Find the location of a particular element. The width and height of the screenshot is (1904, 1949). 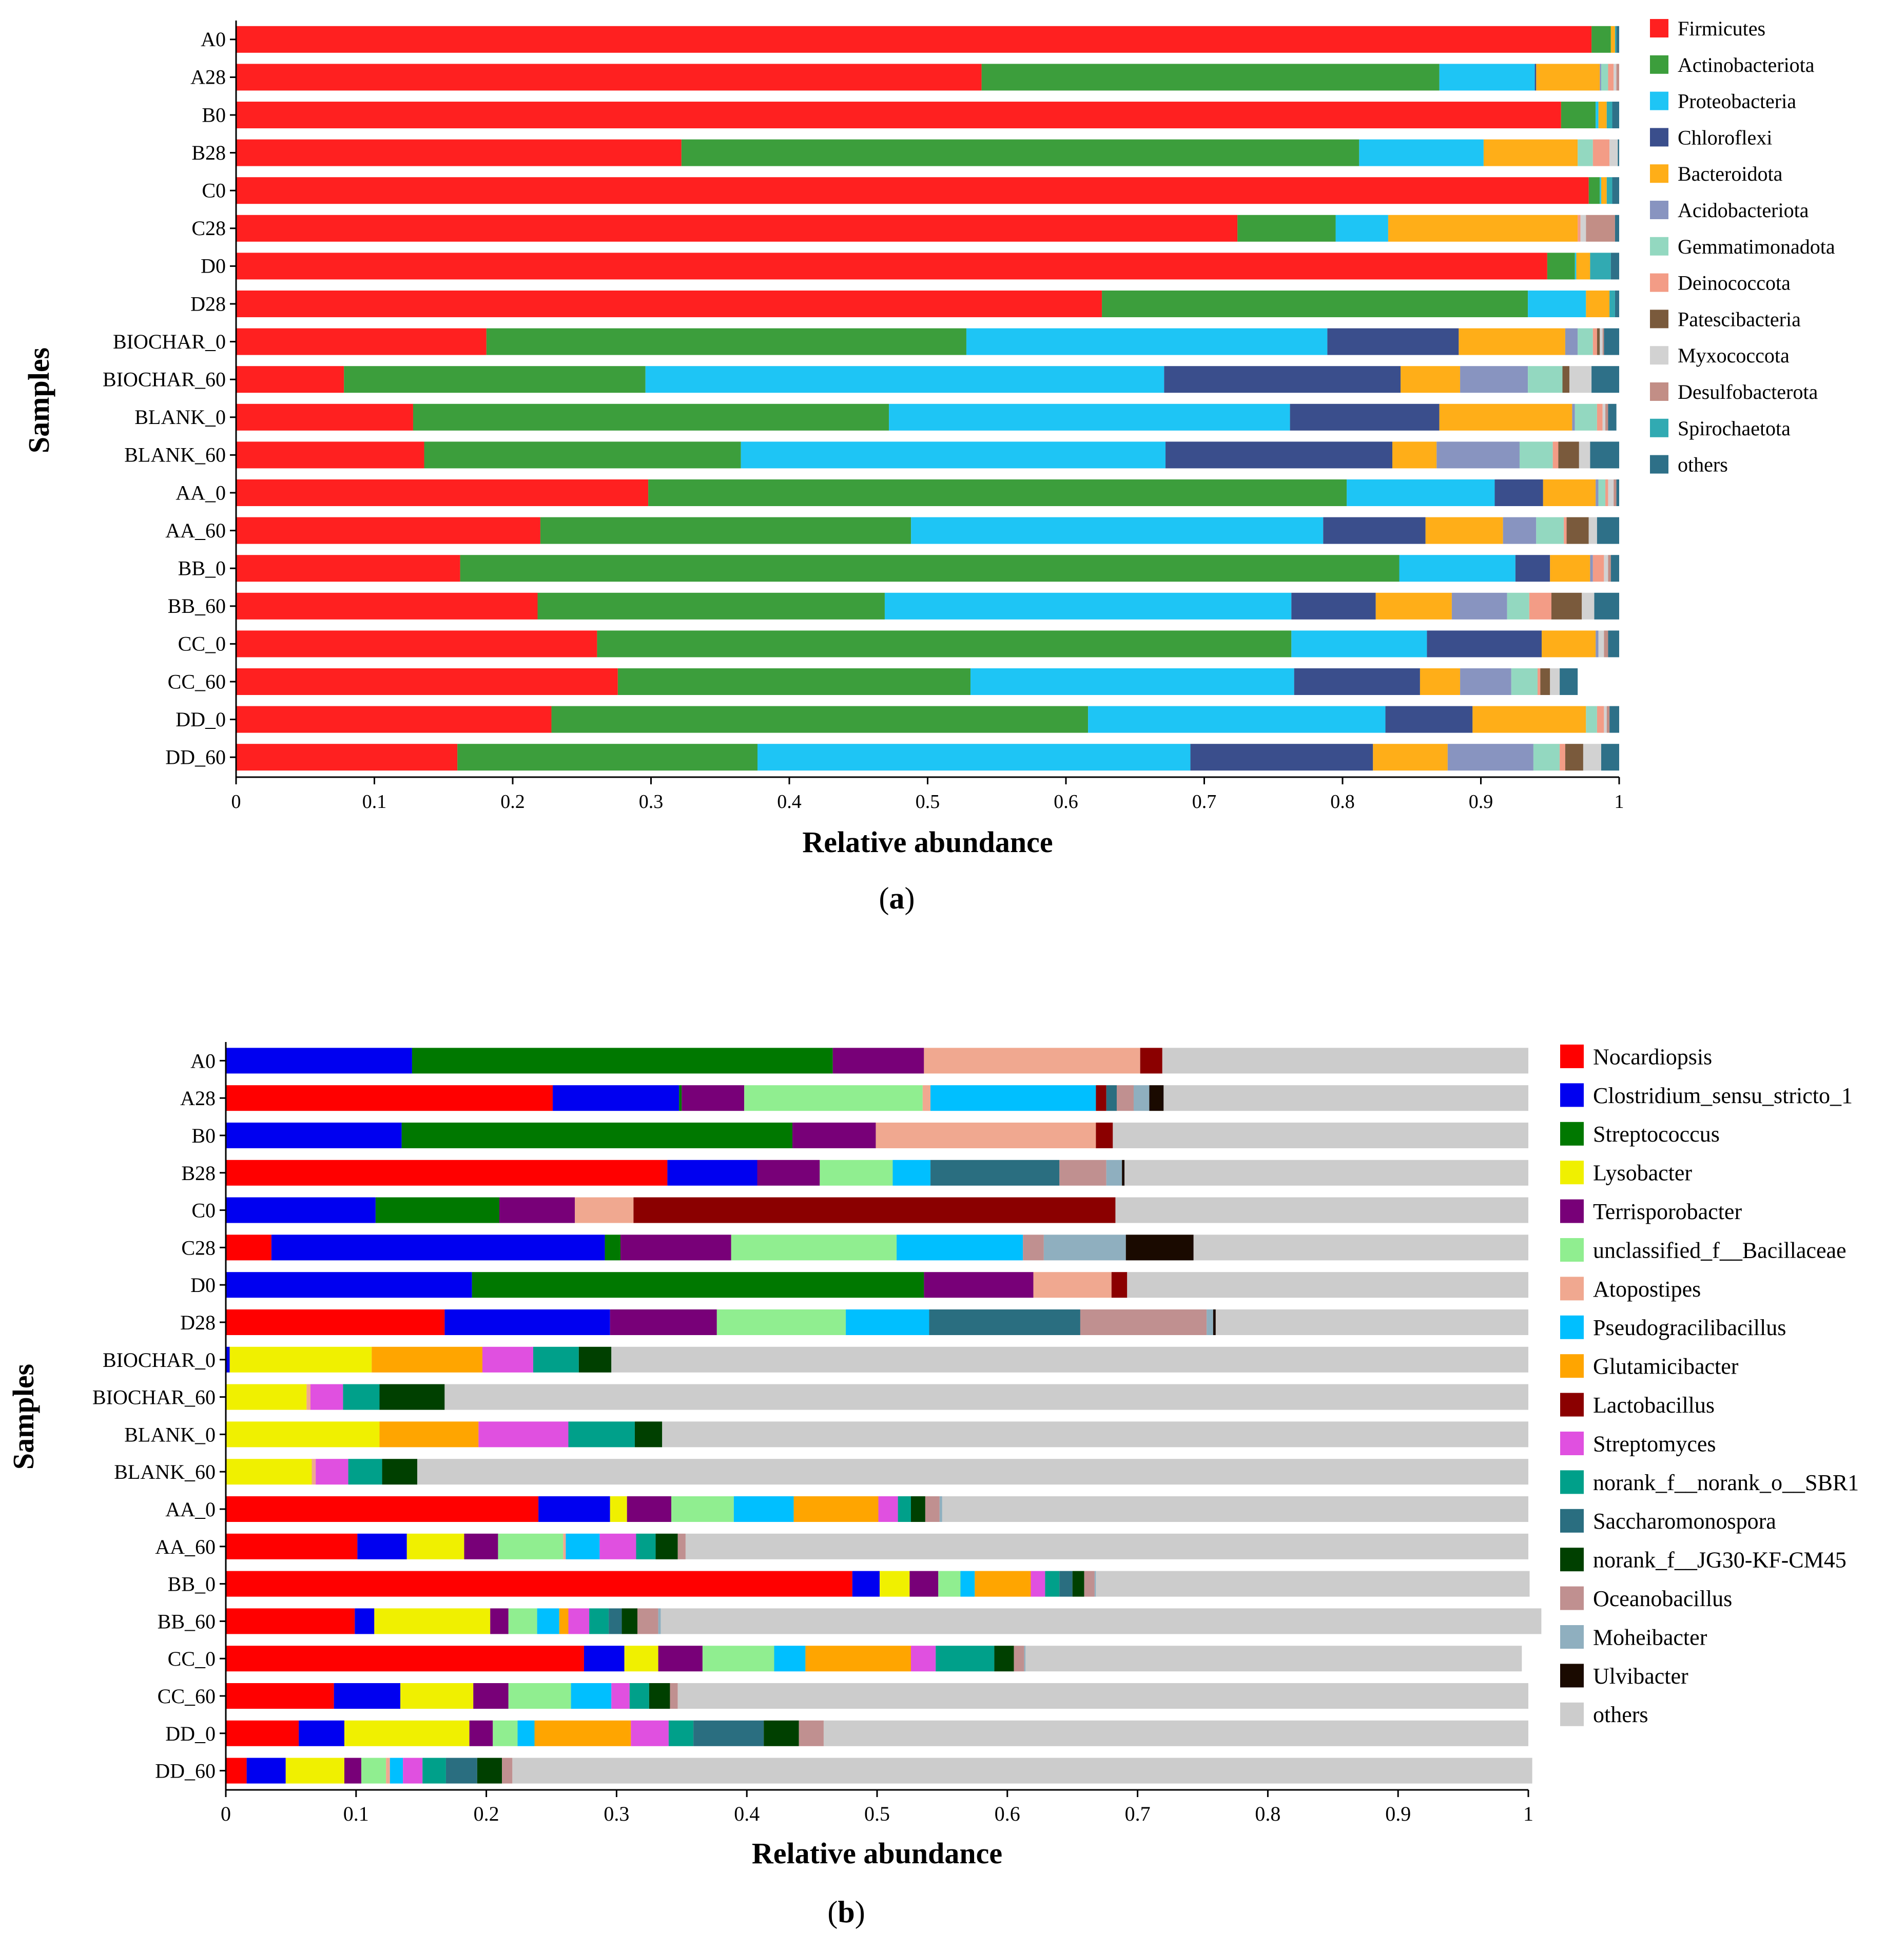

y-tick-label: CC_0 is located at coordinates (202, 643).